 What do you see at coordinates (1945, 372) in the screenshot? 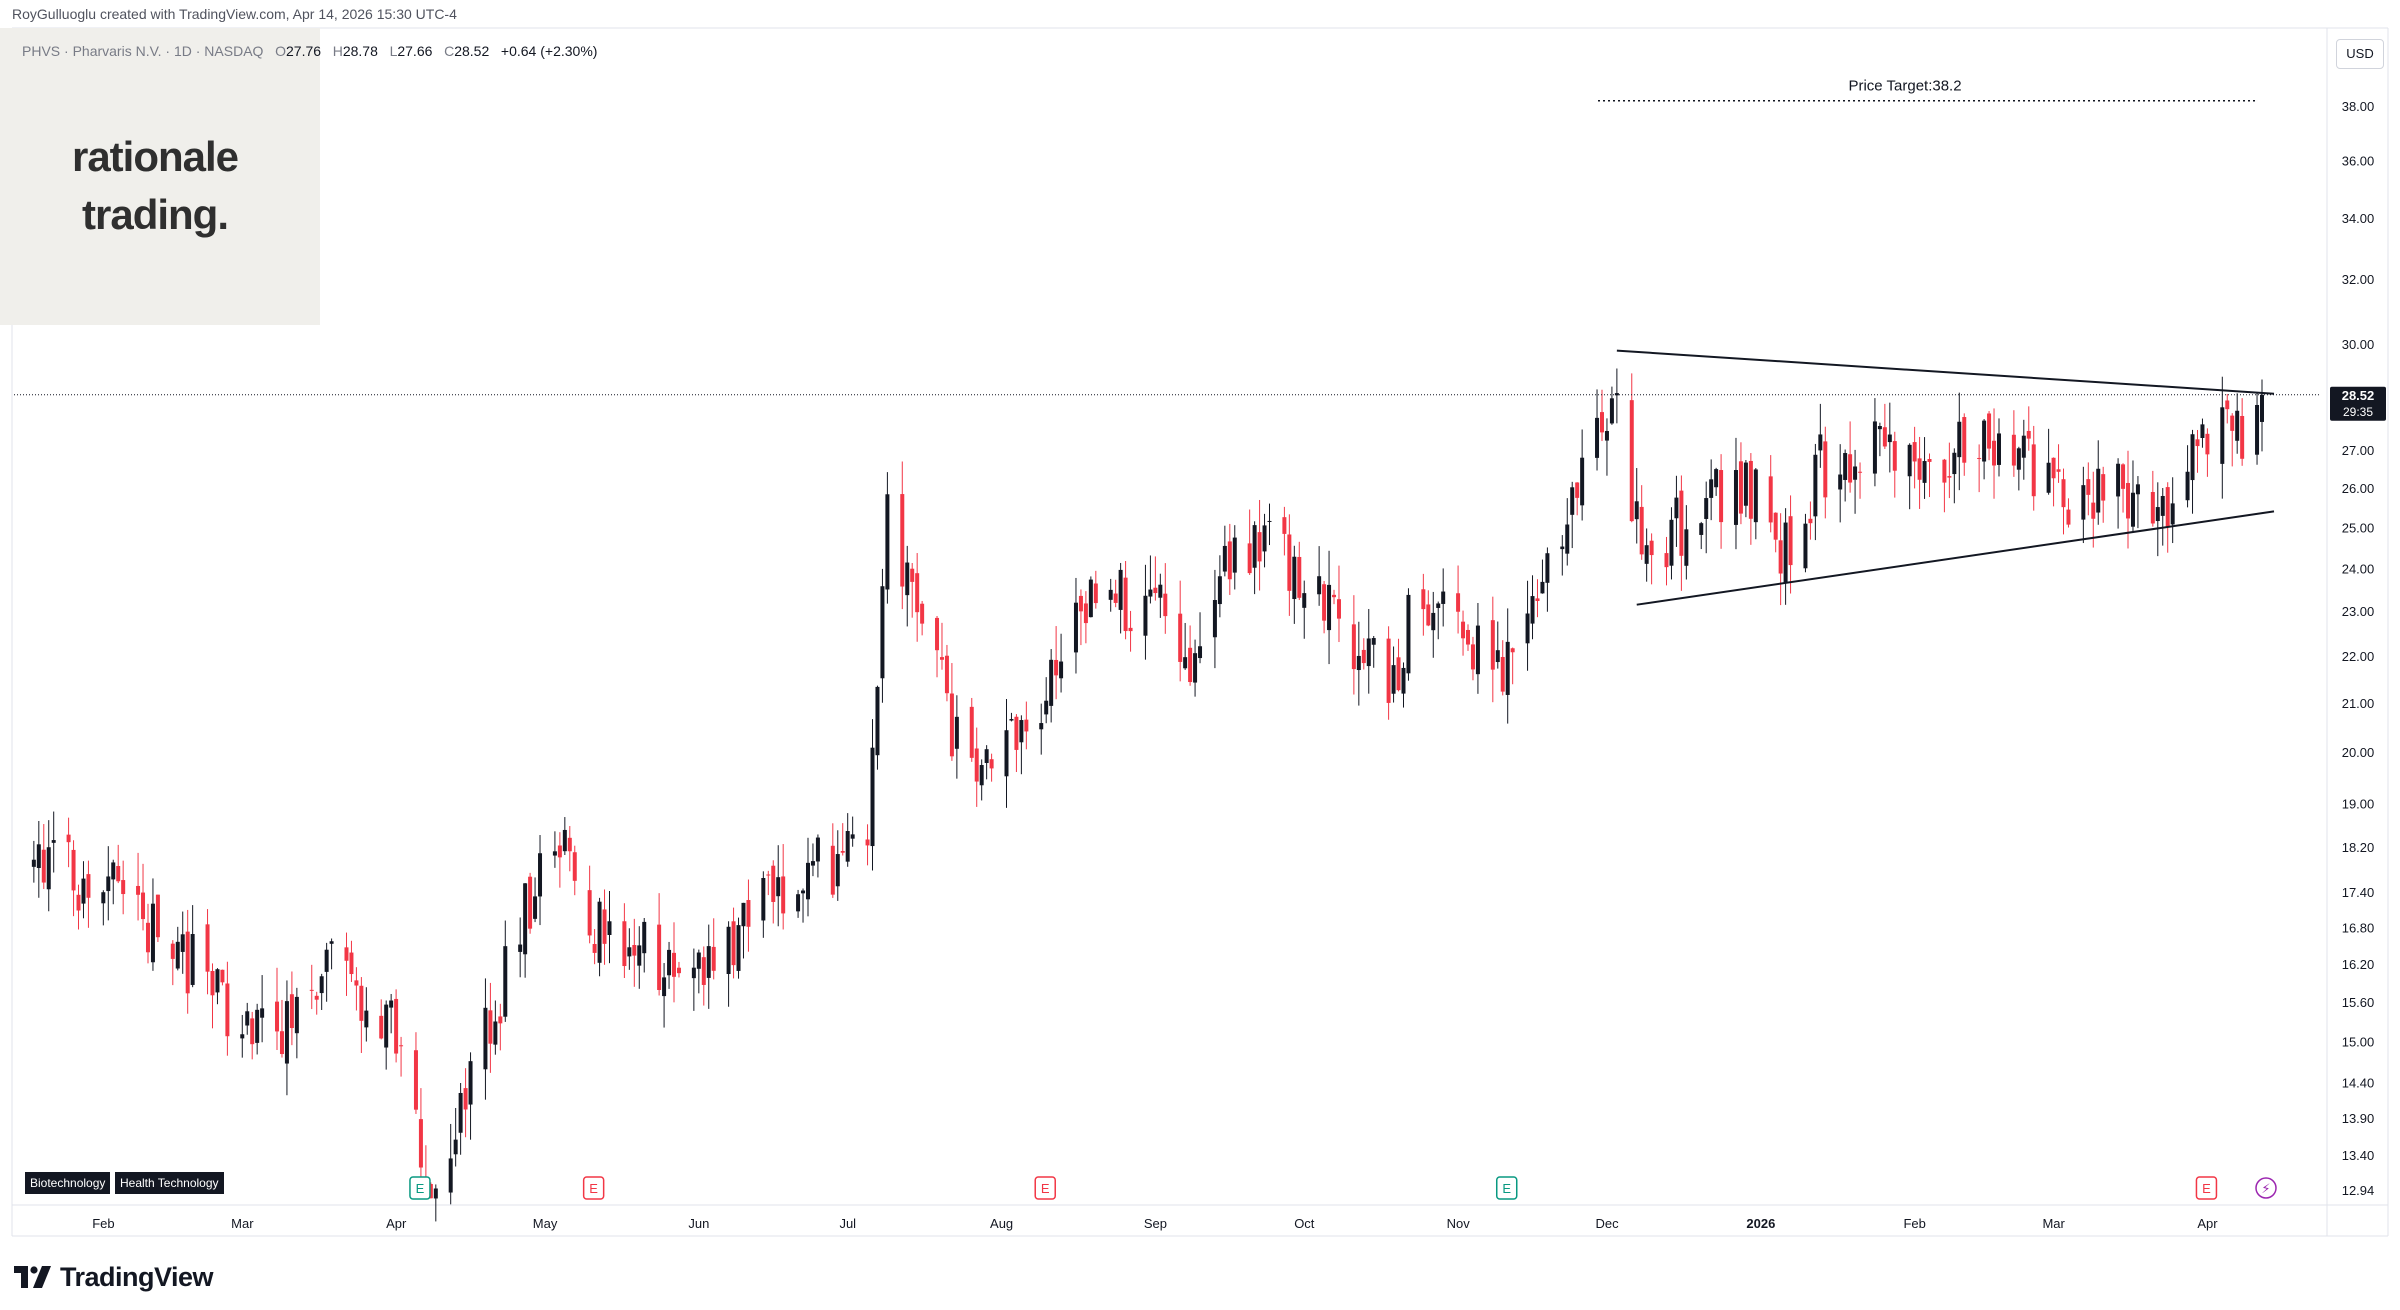
I see `triangle-upper-trendline` at bounding box center [1945, 372].